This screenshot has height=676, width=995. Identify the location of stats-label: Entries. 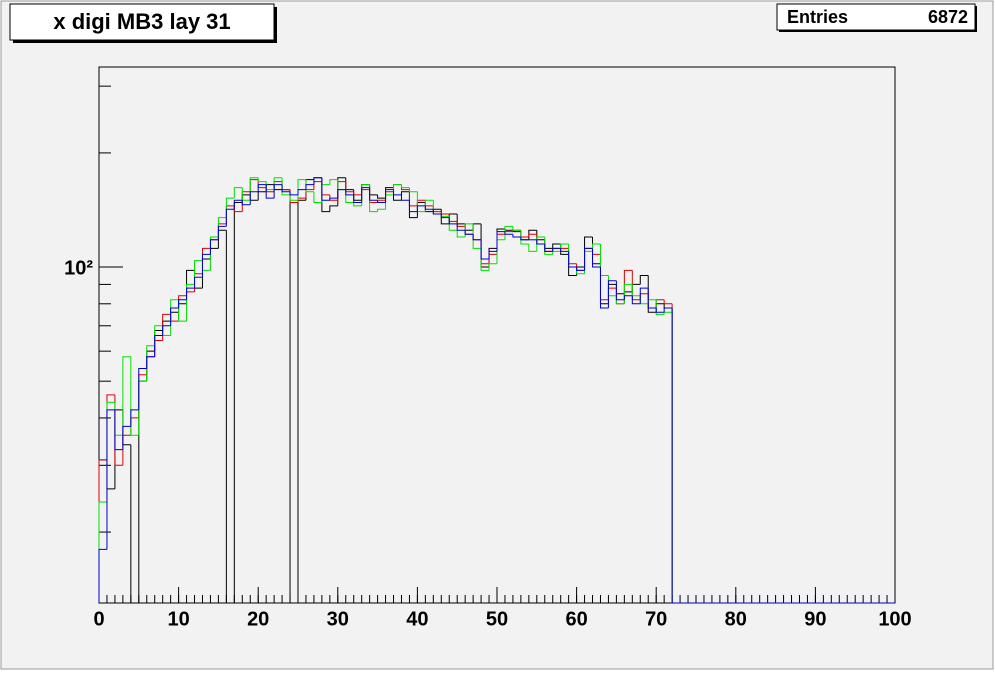
(817, 17).